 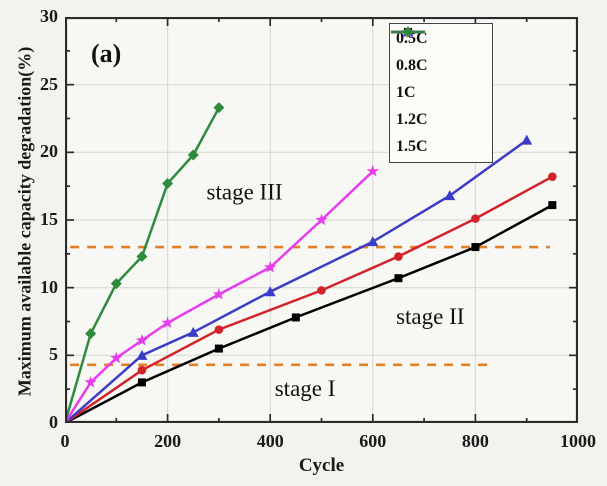 I want to click on annotation-stage-3: stage I, so click(x=305, y=388).